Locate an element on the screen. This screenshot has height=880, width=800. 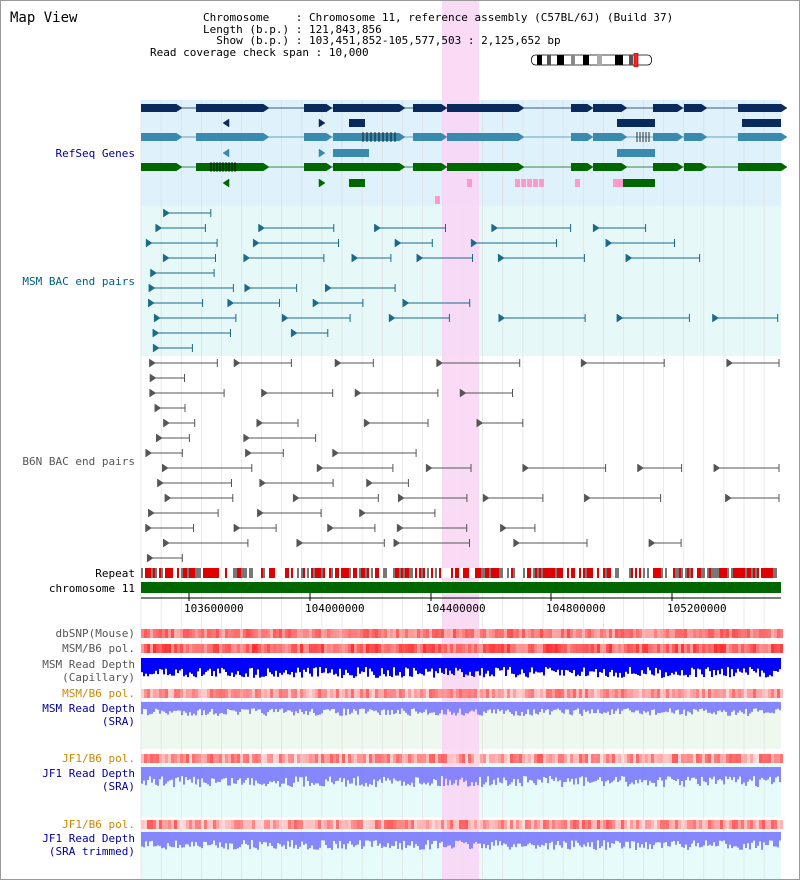
ideogram-band is located at coordinates (586, 60).